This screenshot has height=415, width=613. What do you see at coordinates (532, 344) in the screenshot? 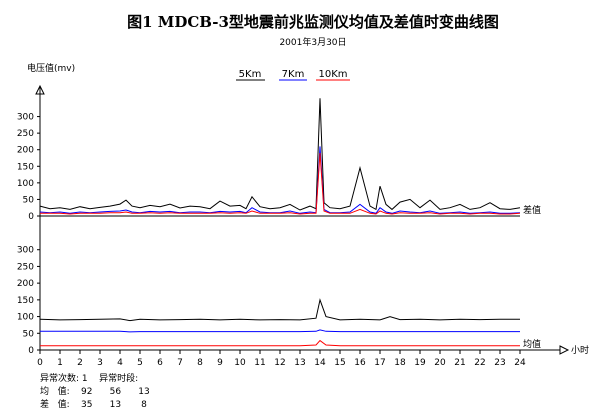
I see `panel2-name: 均值` at bounding box center [532, 344].